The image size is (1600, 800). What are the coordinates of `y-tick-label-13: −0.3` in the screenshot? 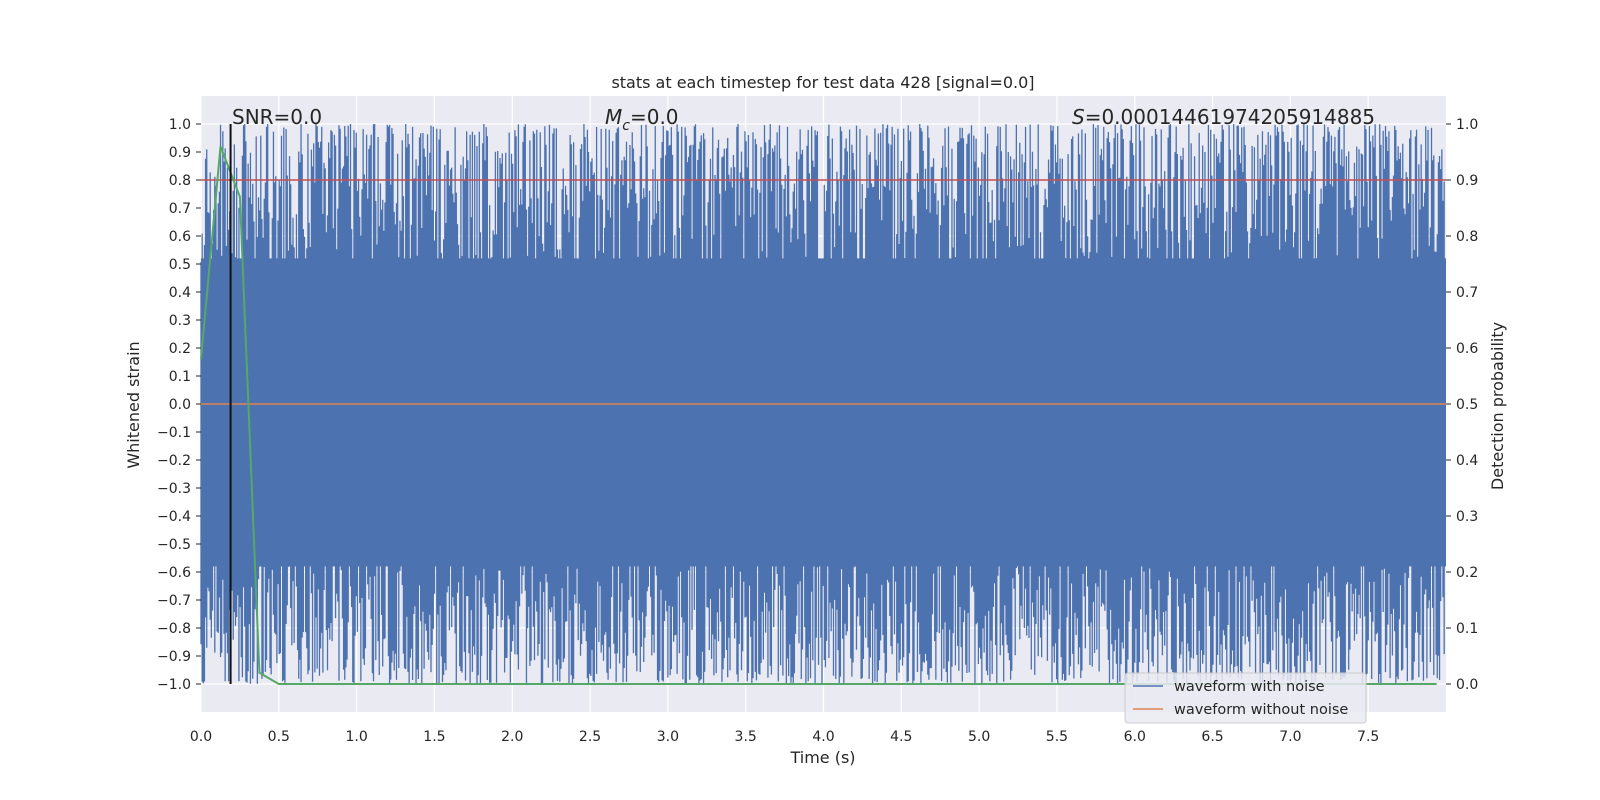 It's located at (174, 489).